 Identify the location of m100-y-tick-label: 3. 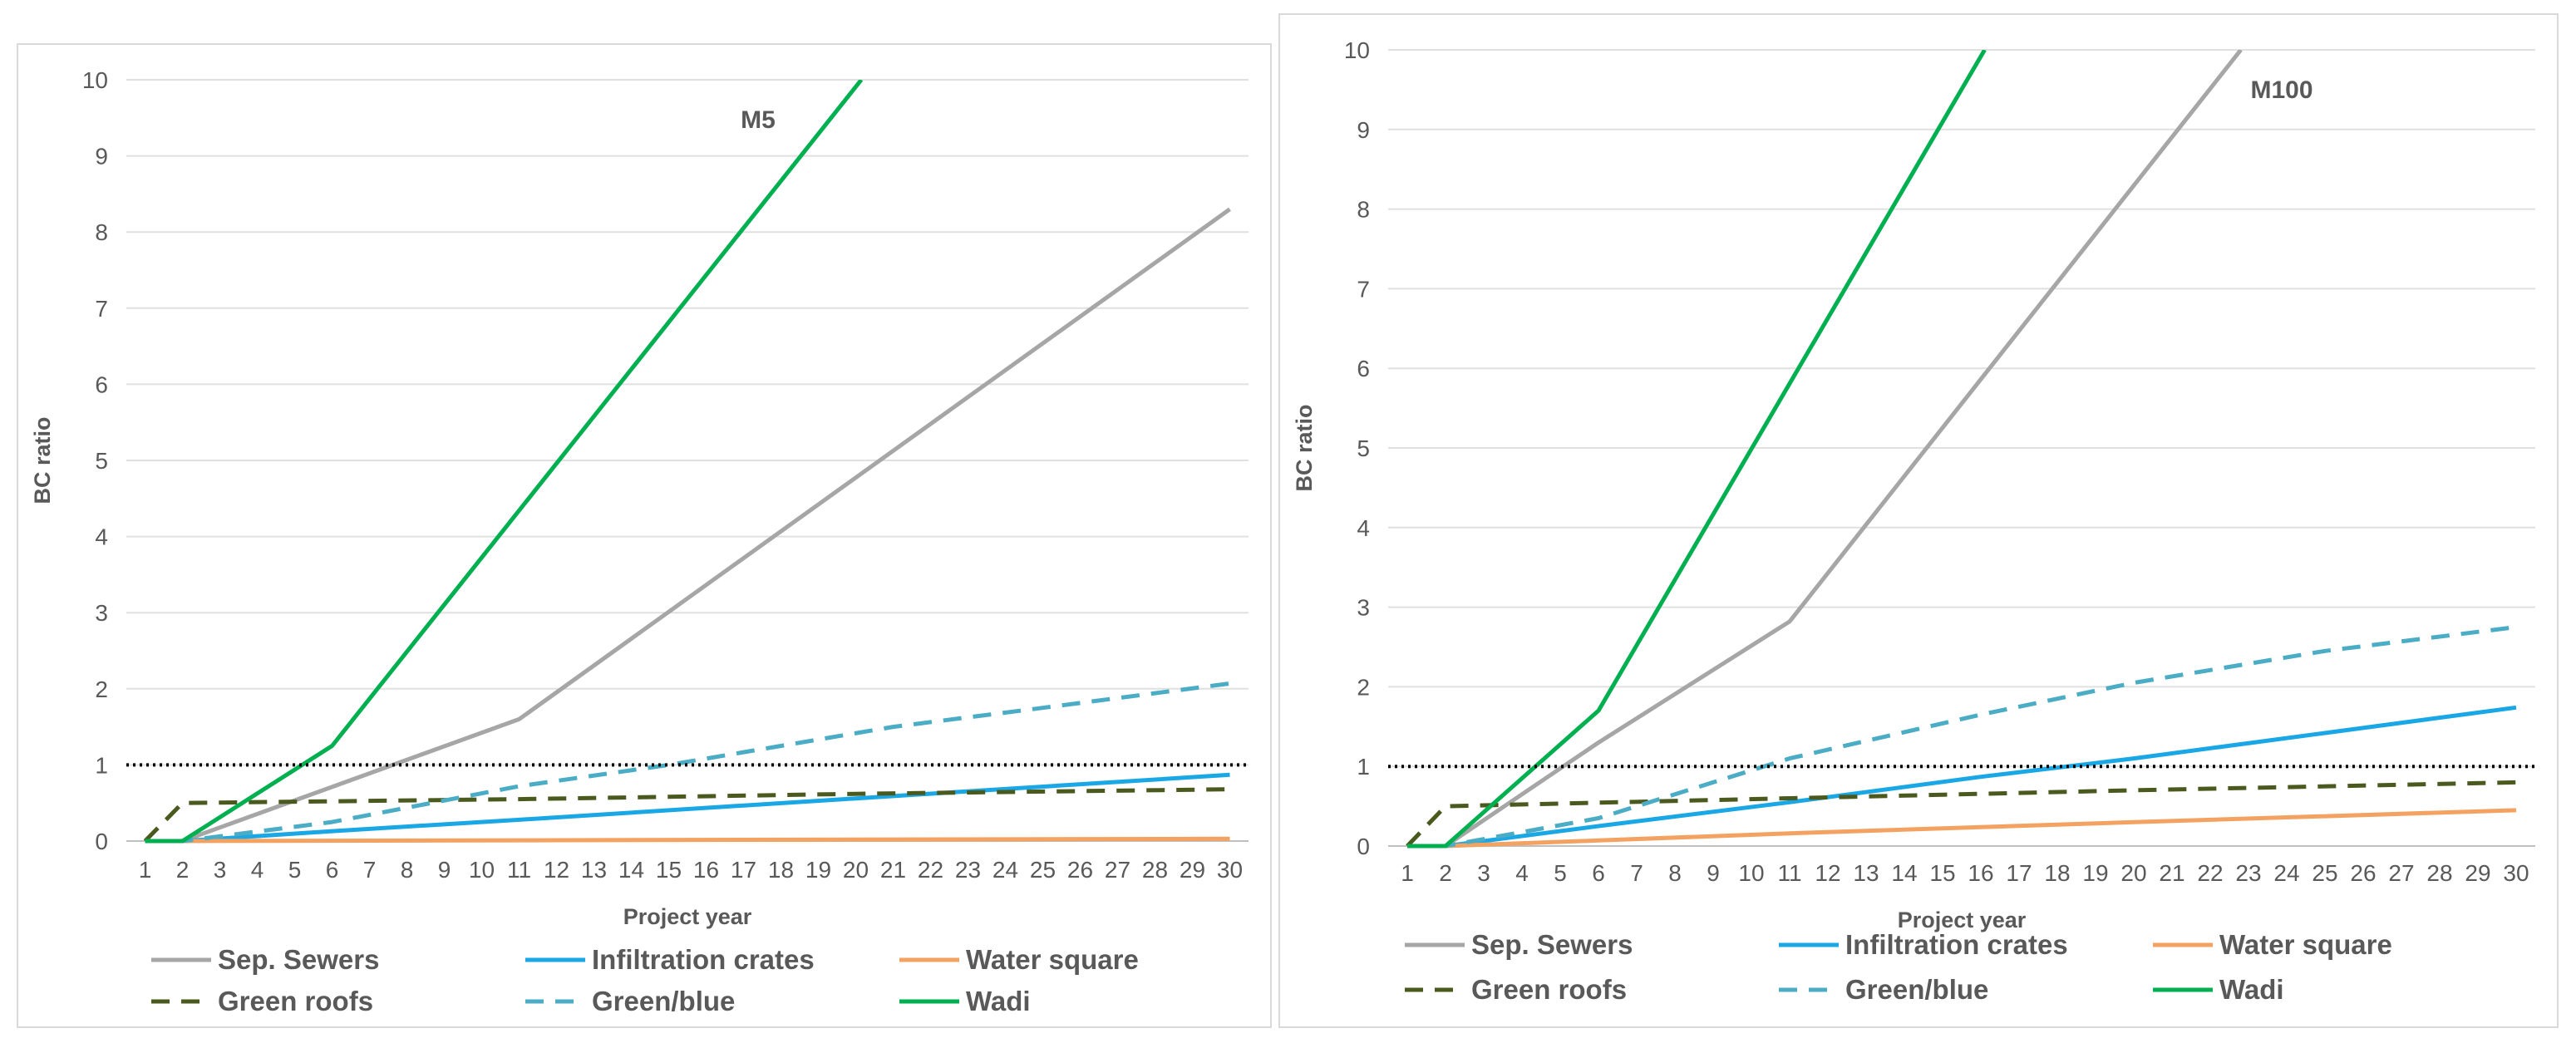
(1363, 608).